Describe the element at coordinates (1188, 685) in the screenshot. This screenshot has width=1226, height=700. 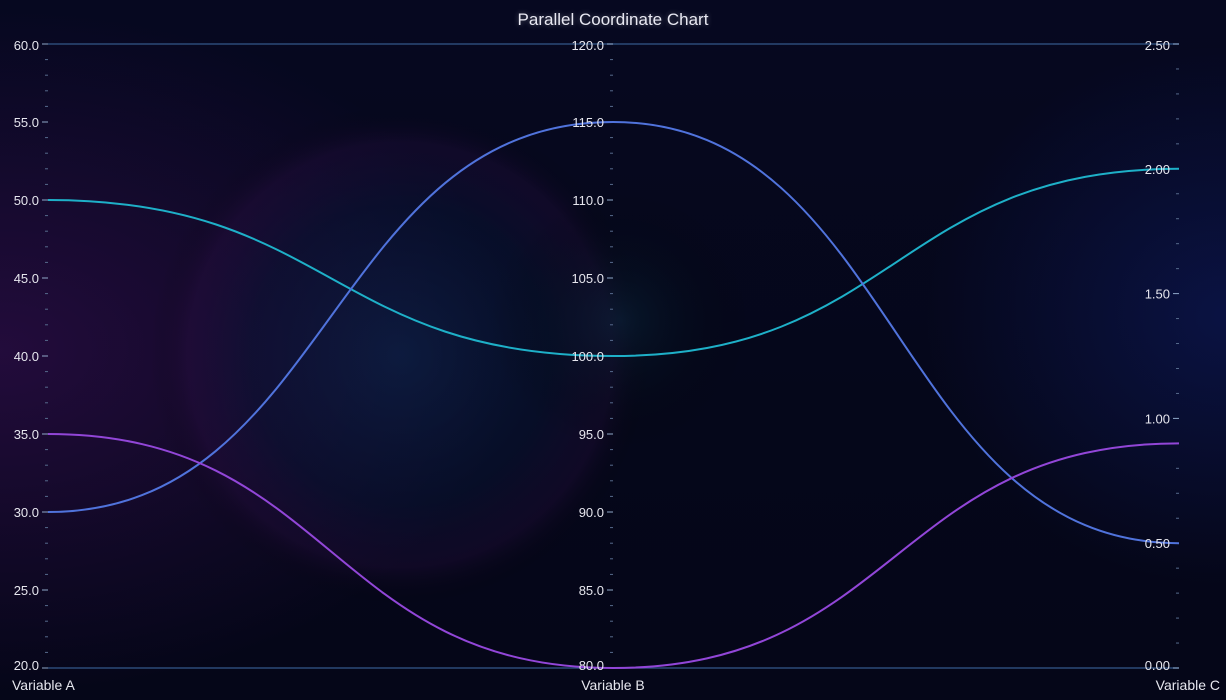
I see `axis-title-3: Variable C` at that location.